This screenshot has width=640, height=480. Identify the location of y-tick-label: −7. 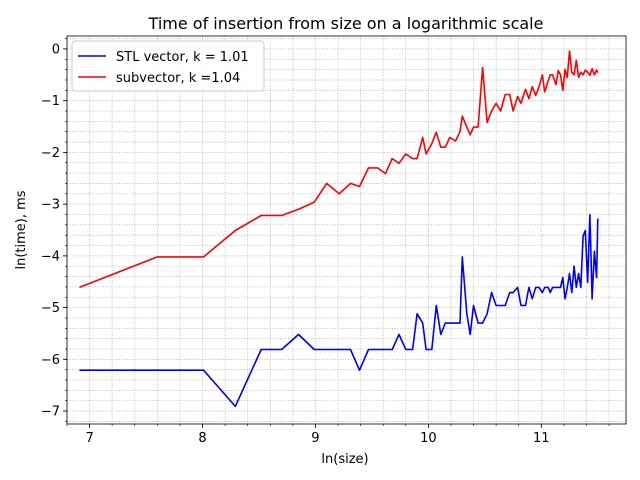
(50, 412).